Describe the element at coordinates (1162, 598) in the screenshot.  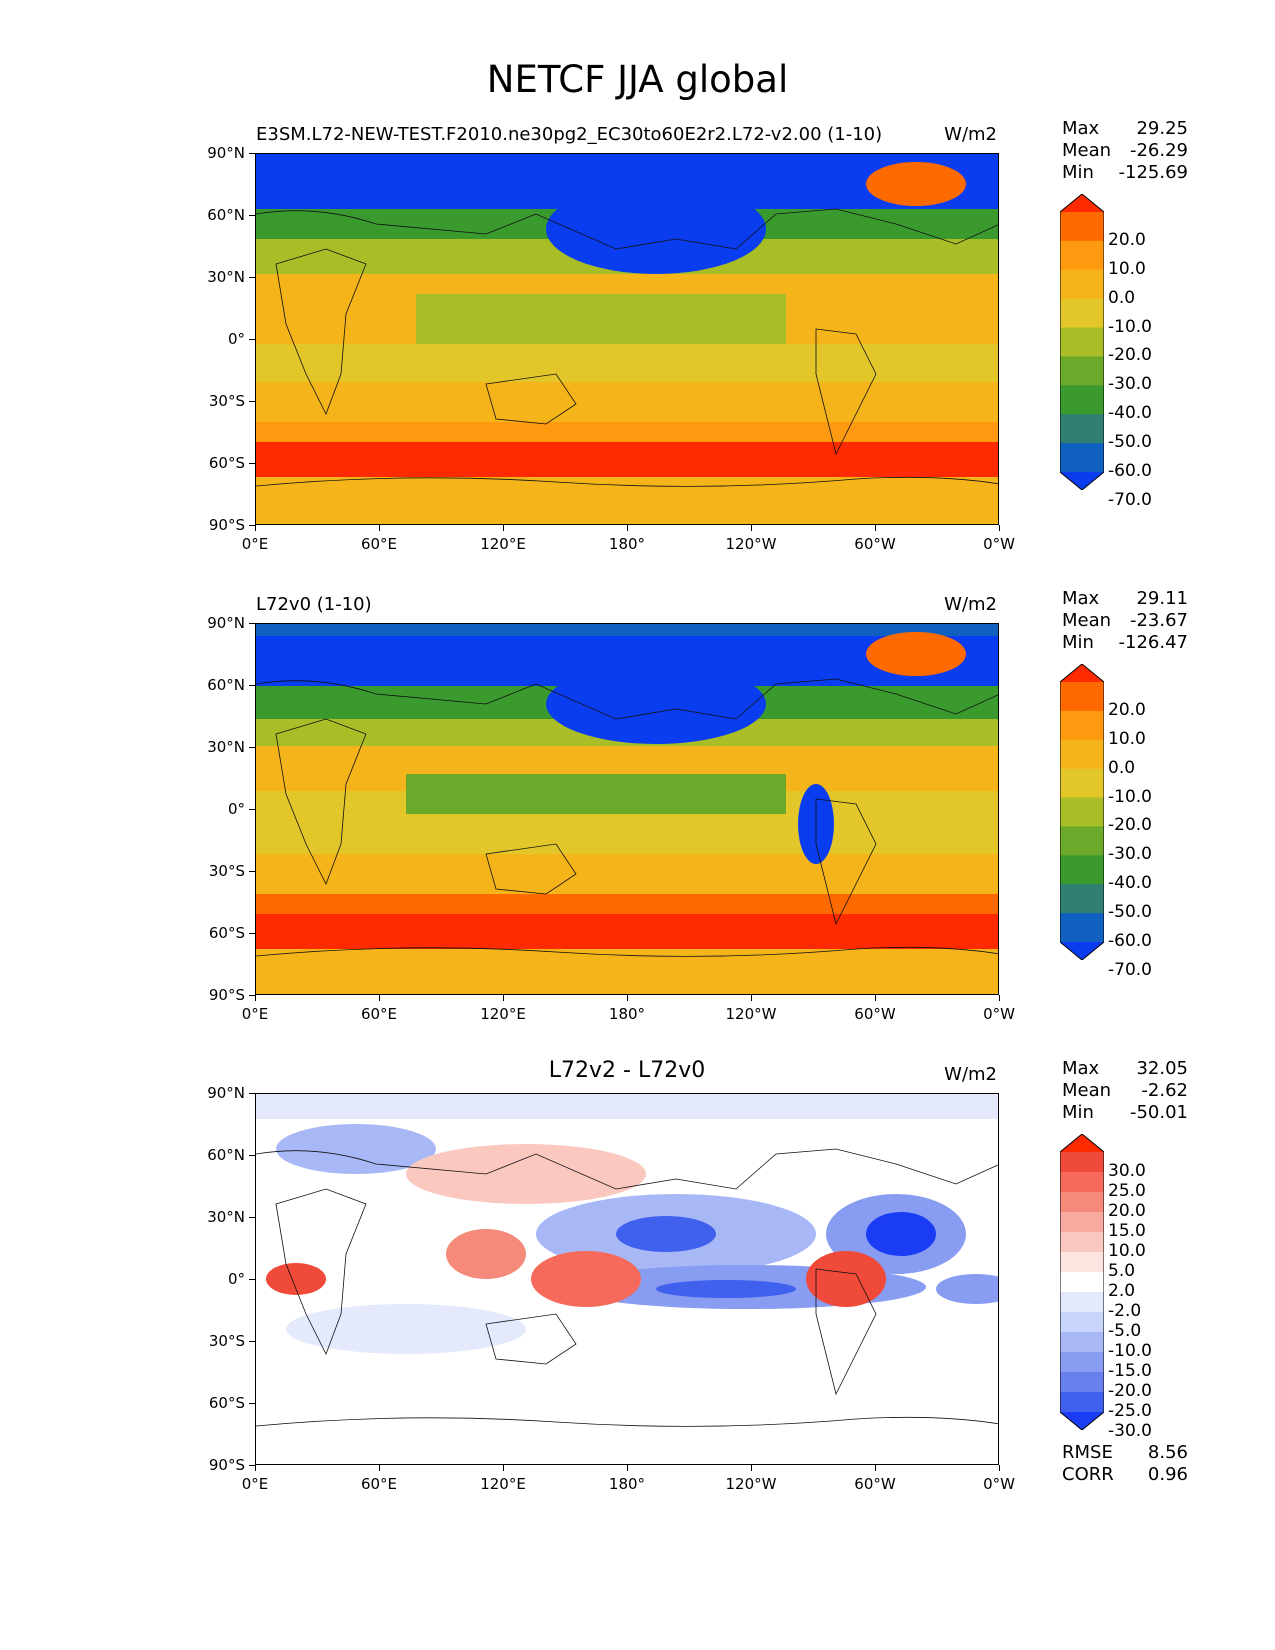
I see `max-value: 29.11` at that location.